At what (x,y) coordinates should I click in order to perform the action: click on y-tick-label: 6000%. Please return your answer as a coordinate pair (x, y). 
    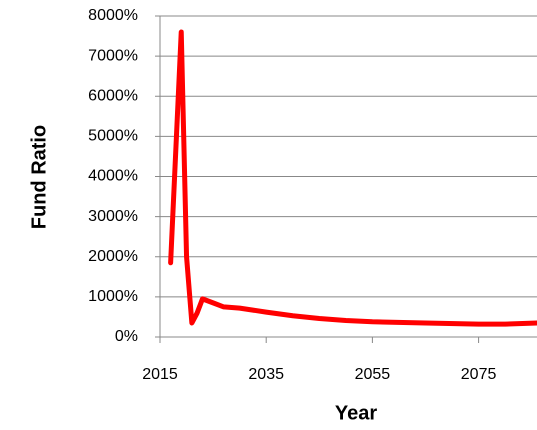
    Looking at the image, I should click on (113, 95).